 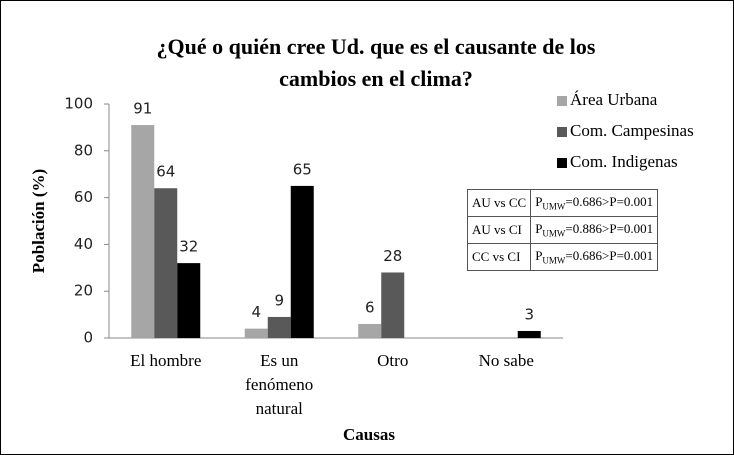 What do you see at coordinates (499, 230) in the screenshot?
I see `table-cell: AU vs CI` at bounding box center [499, 230].